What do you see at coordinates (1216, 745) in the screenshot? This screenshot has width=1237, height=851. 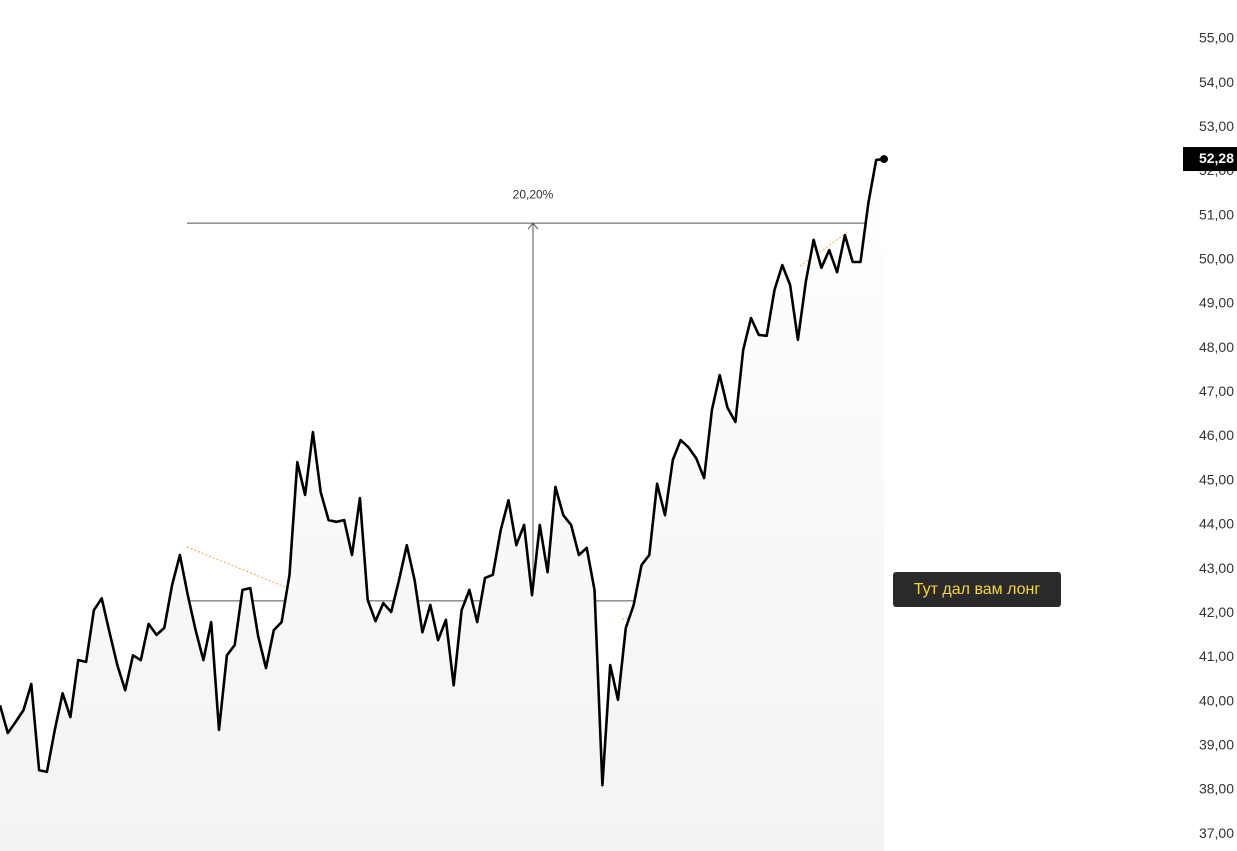 I see `y-tick-label: 39,00` at bounding box center [1216, 745].